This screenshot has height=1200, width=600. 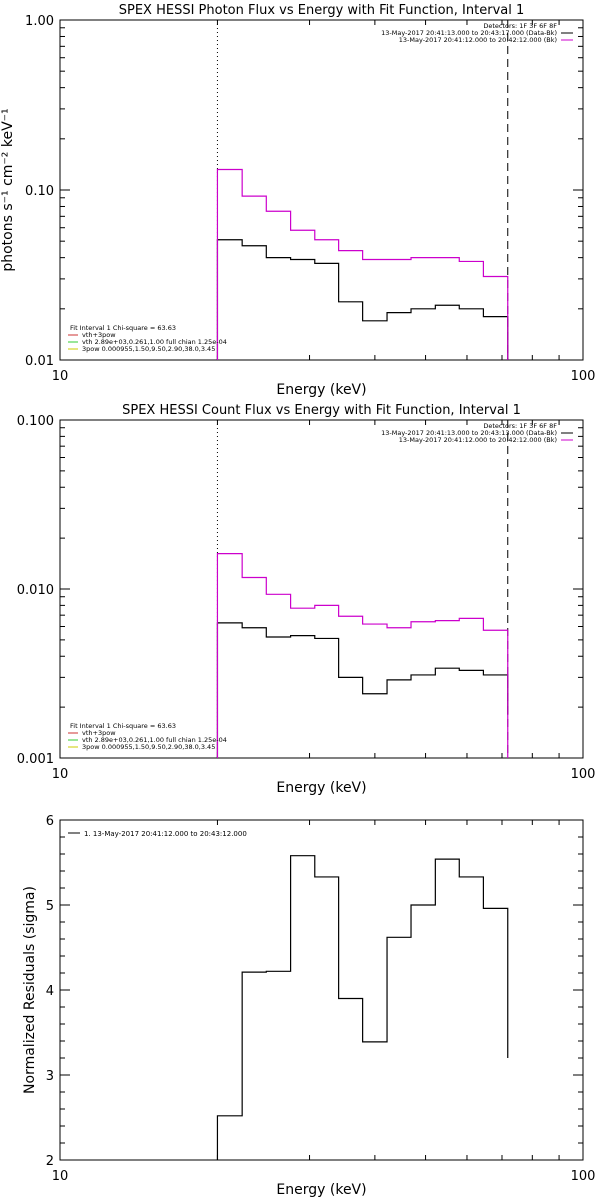 I want to click on y-tick-label: 4, so click(x=50, y=991).